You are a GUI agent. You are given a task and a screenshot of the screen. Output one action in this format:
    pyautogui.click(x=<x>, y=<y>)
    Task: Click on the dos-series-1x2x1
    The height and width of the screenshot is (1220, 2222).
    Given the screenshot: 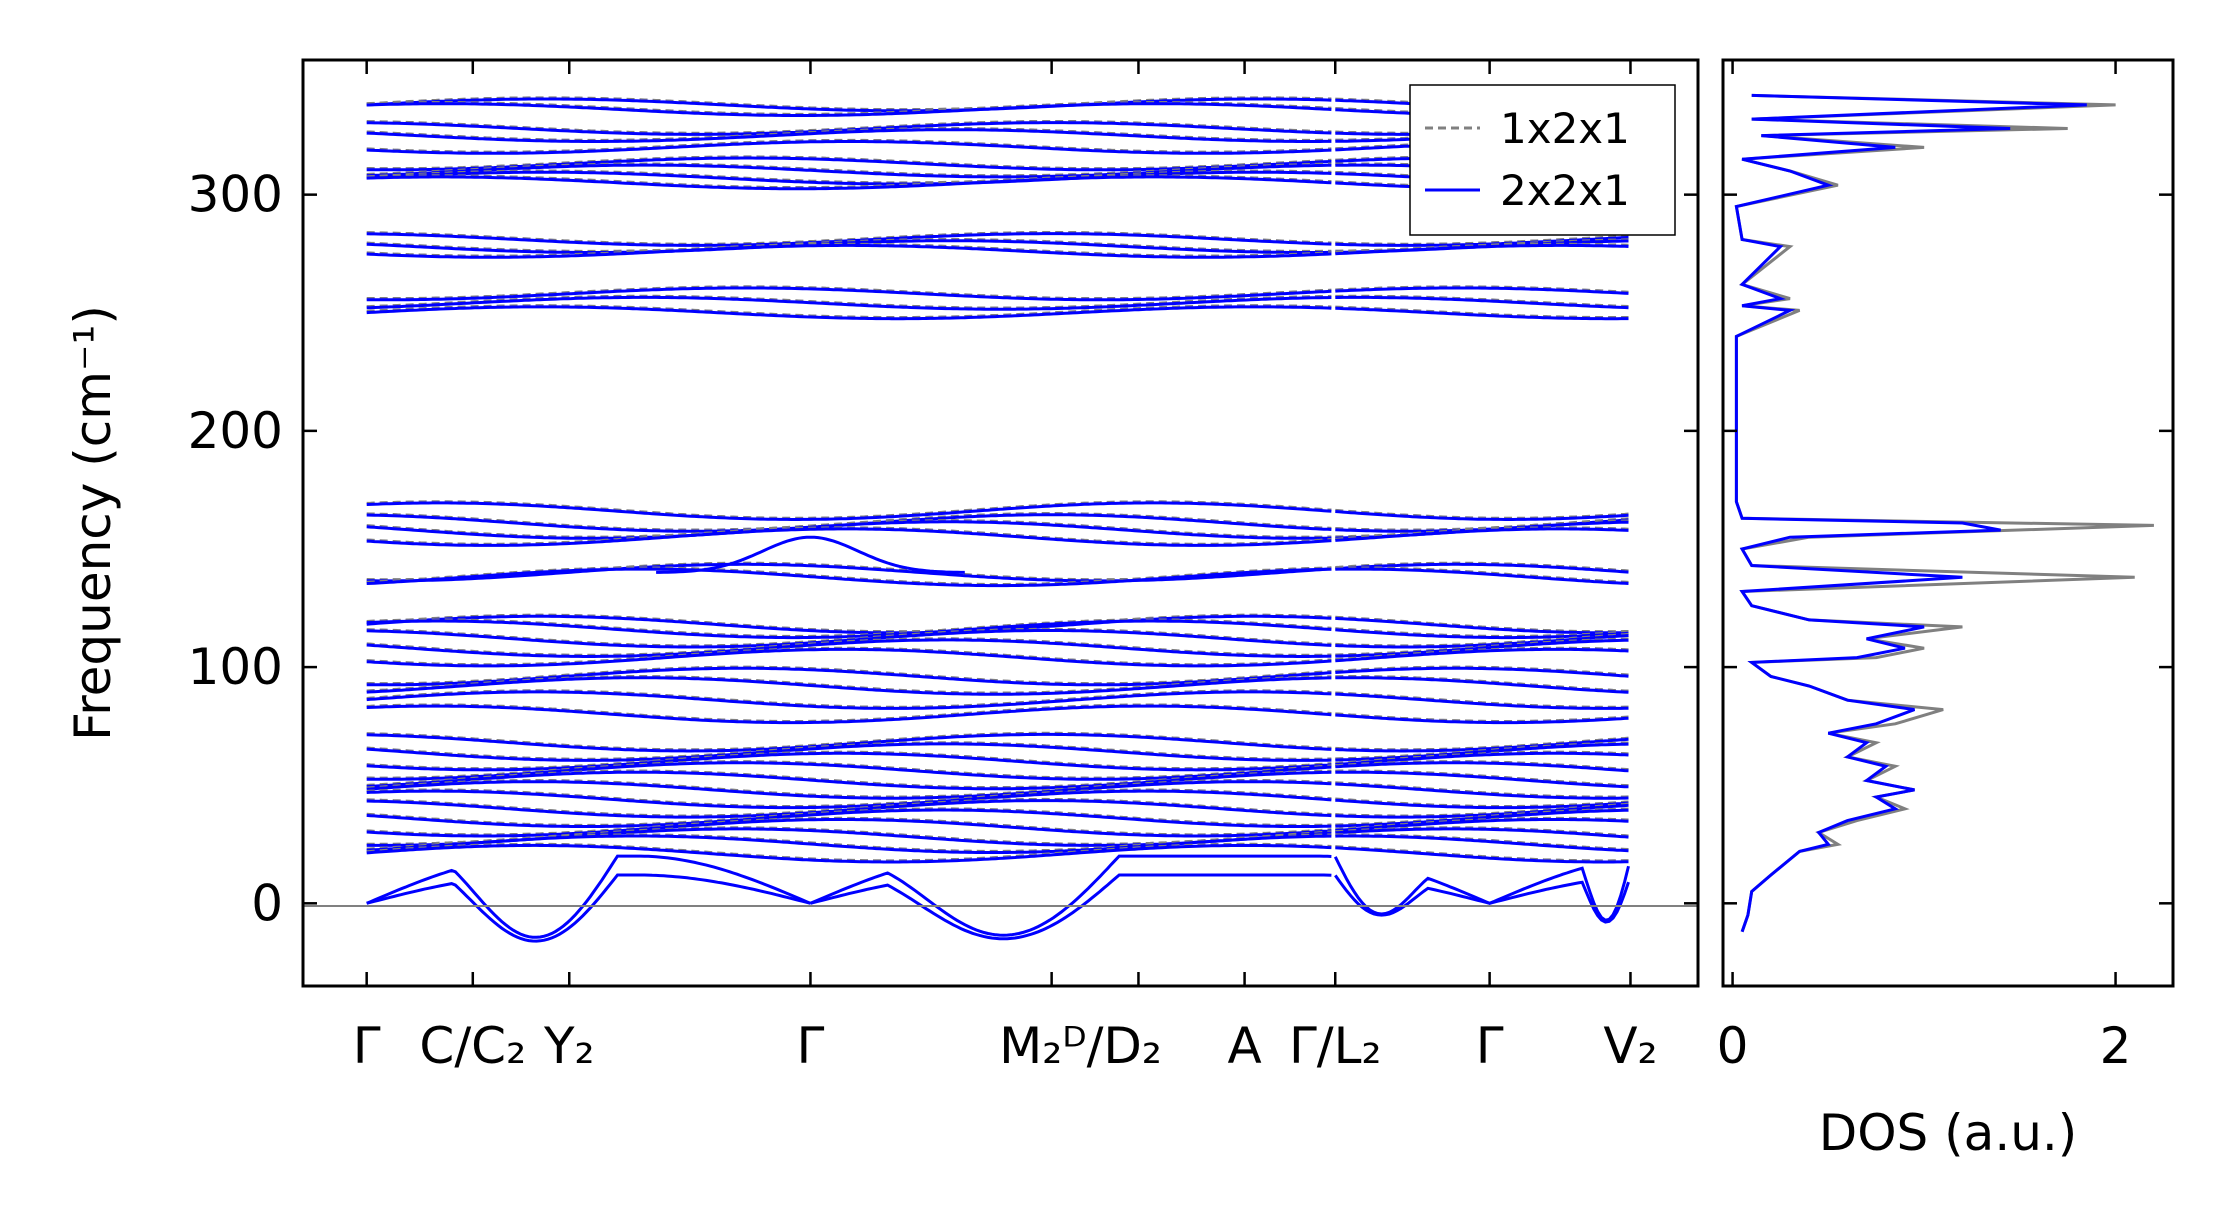 What is the action you would take?
    pyautogui.click(x=1944, y=513)
    